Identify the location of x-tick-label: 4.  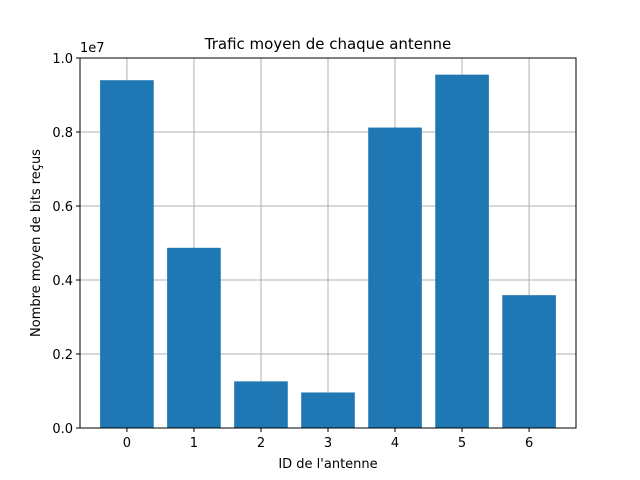
(395, 443).